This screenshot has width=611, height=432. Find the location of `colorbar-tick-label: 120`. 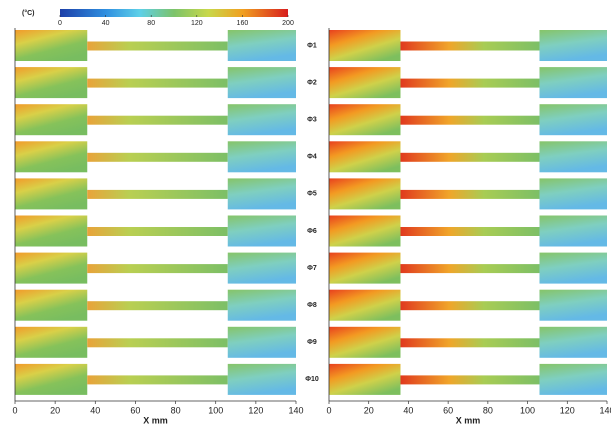

colorbar-tick-label: 120 is located at coordinates (197, 23).